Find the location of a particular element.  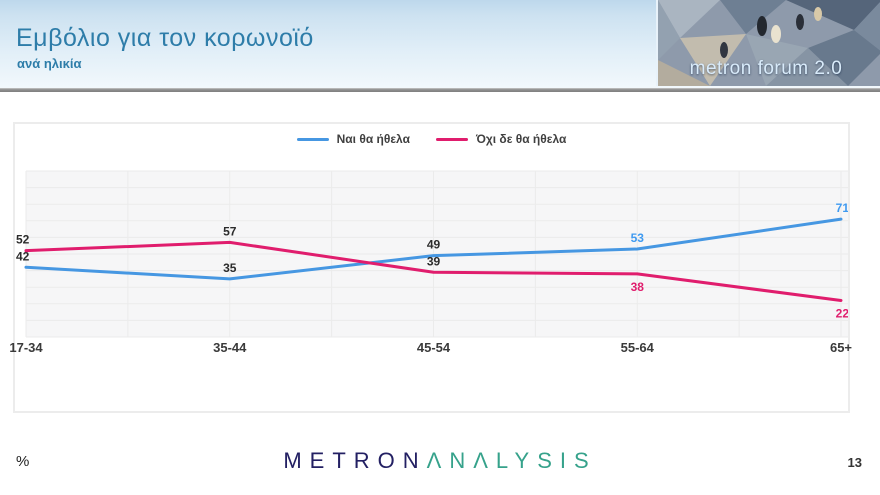

data-label: 71 is located at coordinates (842, 208).